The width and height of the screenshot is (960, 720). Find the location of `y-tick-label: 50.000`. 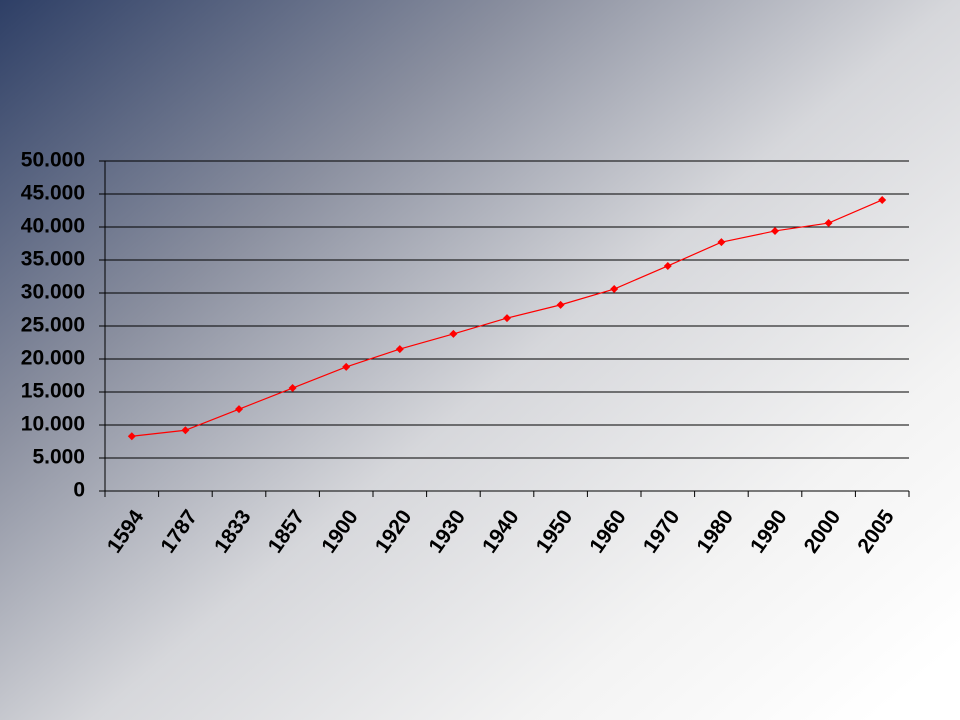

y-tick-label: 50.000 is located at coordinates (53, 160).